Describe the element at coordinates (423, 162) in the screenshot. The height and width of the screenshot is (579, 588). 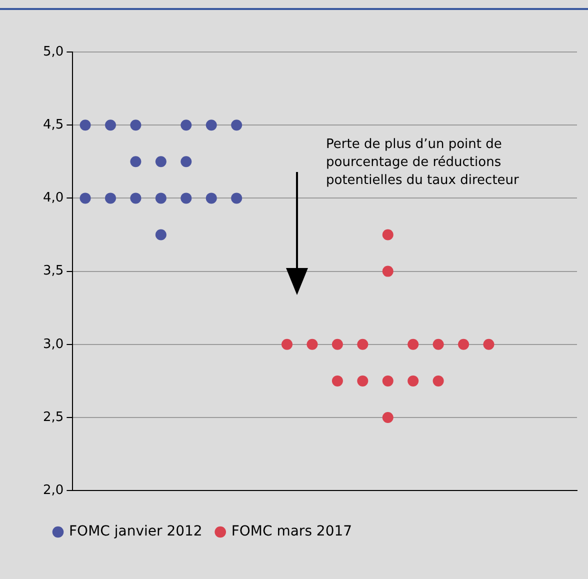
I see `annotation: Perte de plus d’un point de pourcentage de réductions potentielles du taux directeur` at that location.